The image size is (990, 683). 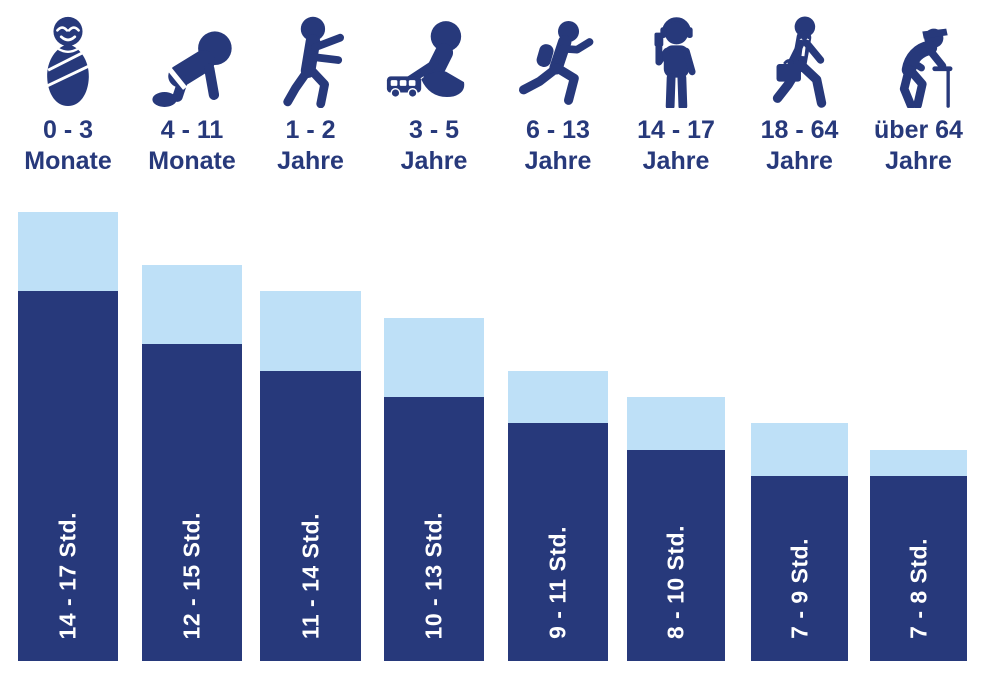 I want to click on age-range-label: über 64, so click(x=918, y=130).